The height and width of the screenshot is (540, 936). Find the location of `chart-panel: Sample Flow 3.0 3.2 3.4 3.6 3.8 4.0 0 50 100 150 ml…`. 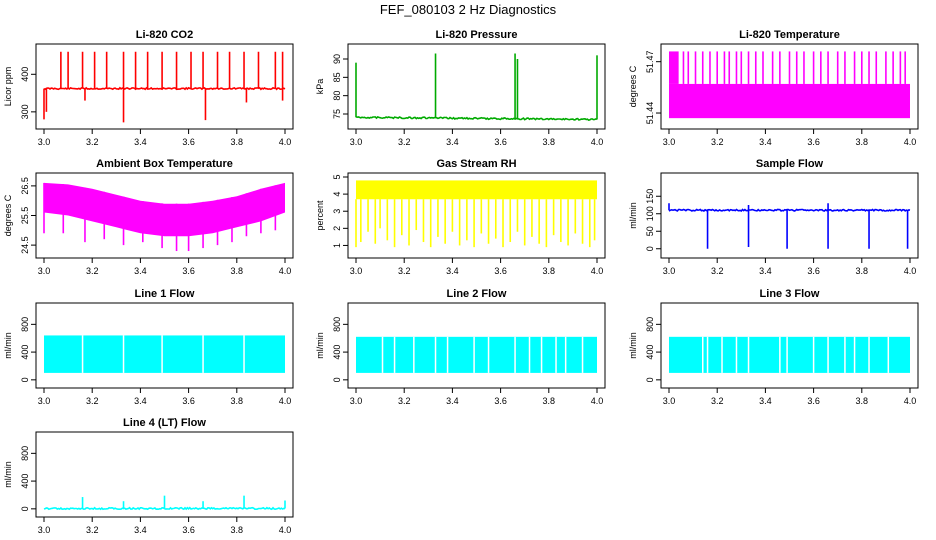

chart-panel: Sample Flow 3.0 3.2 3.4 3.6 3.8 4.0 0 50 100 150 ml… is located at coordinates (773, 217).